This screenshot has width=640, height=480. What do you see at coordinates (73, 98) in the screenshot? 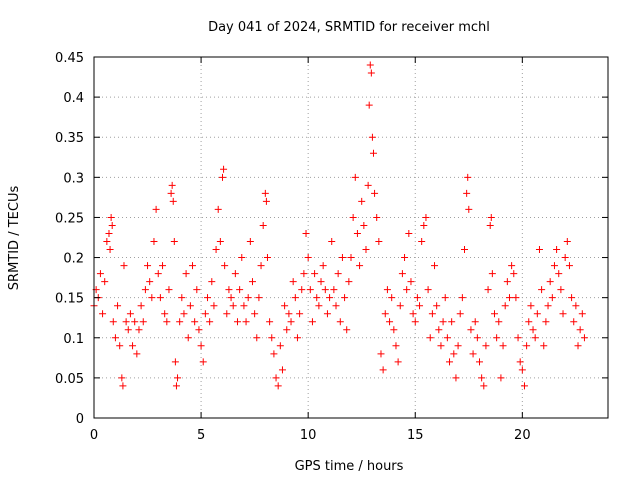
I see `y-tick-label: 0.4` at bounding box center [73, 98].